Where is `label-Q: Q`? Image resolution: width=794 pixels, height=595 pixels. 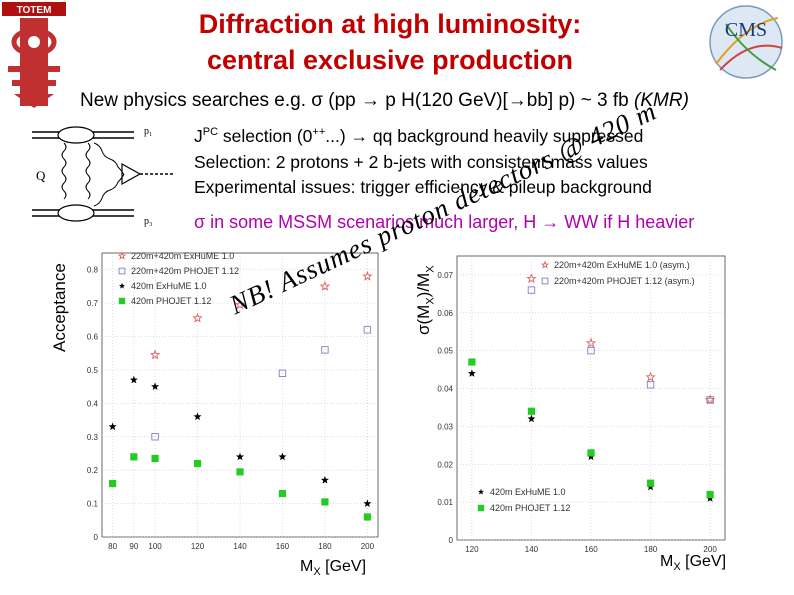 label-Q: Q is located at coordinates (41, 175).